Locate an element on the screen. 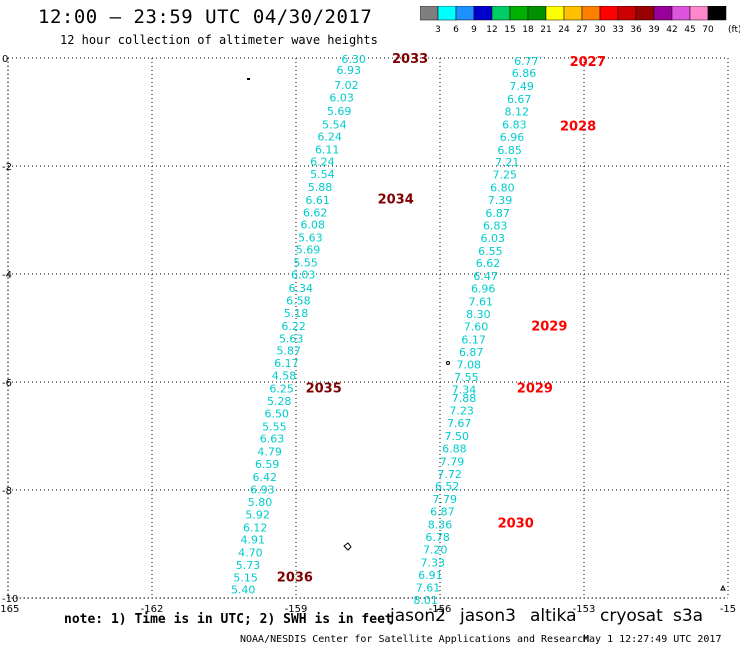 This screenshot has width=740, height=650. satellite-label-altika: altika is located at coordinates (553, 616).